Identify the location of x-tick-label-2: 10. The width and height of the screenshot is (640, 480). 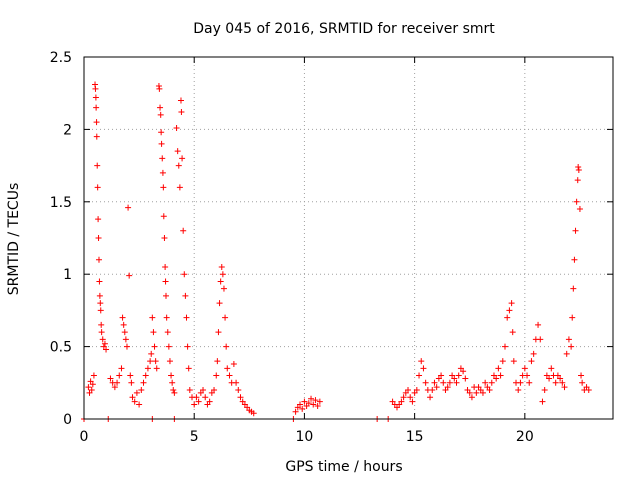
(305, 437).